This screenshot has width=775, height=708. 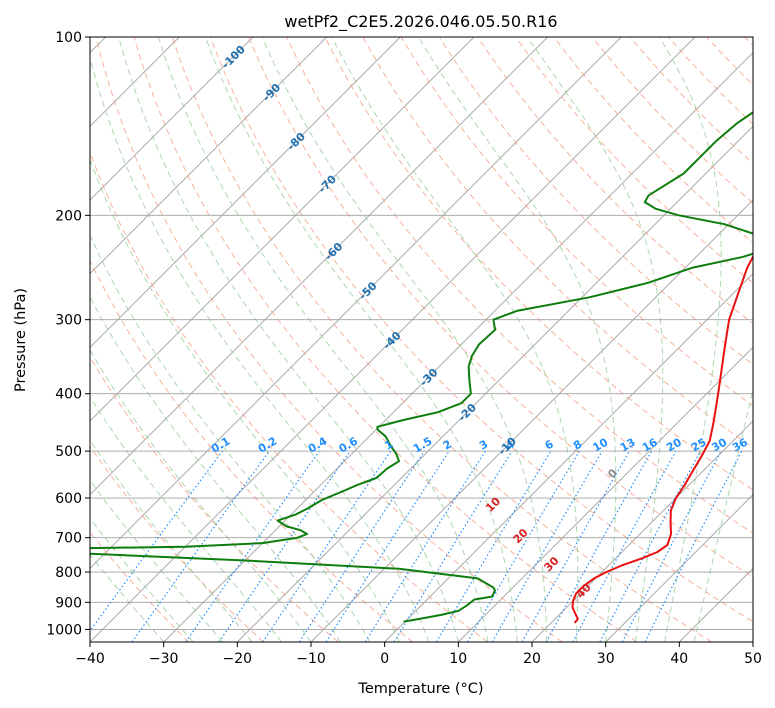 What do you see at coordinates (90, 659) in the screenshot?
I see `x-tick-label: −40` at bounding box center [90, 659].